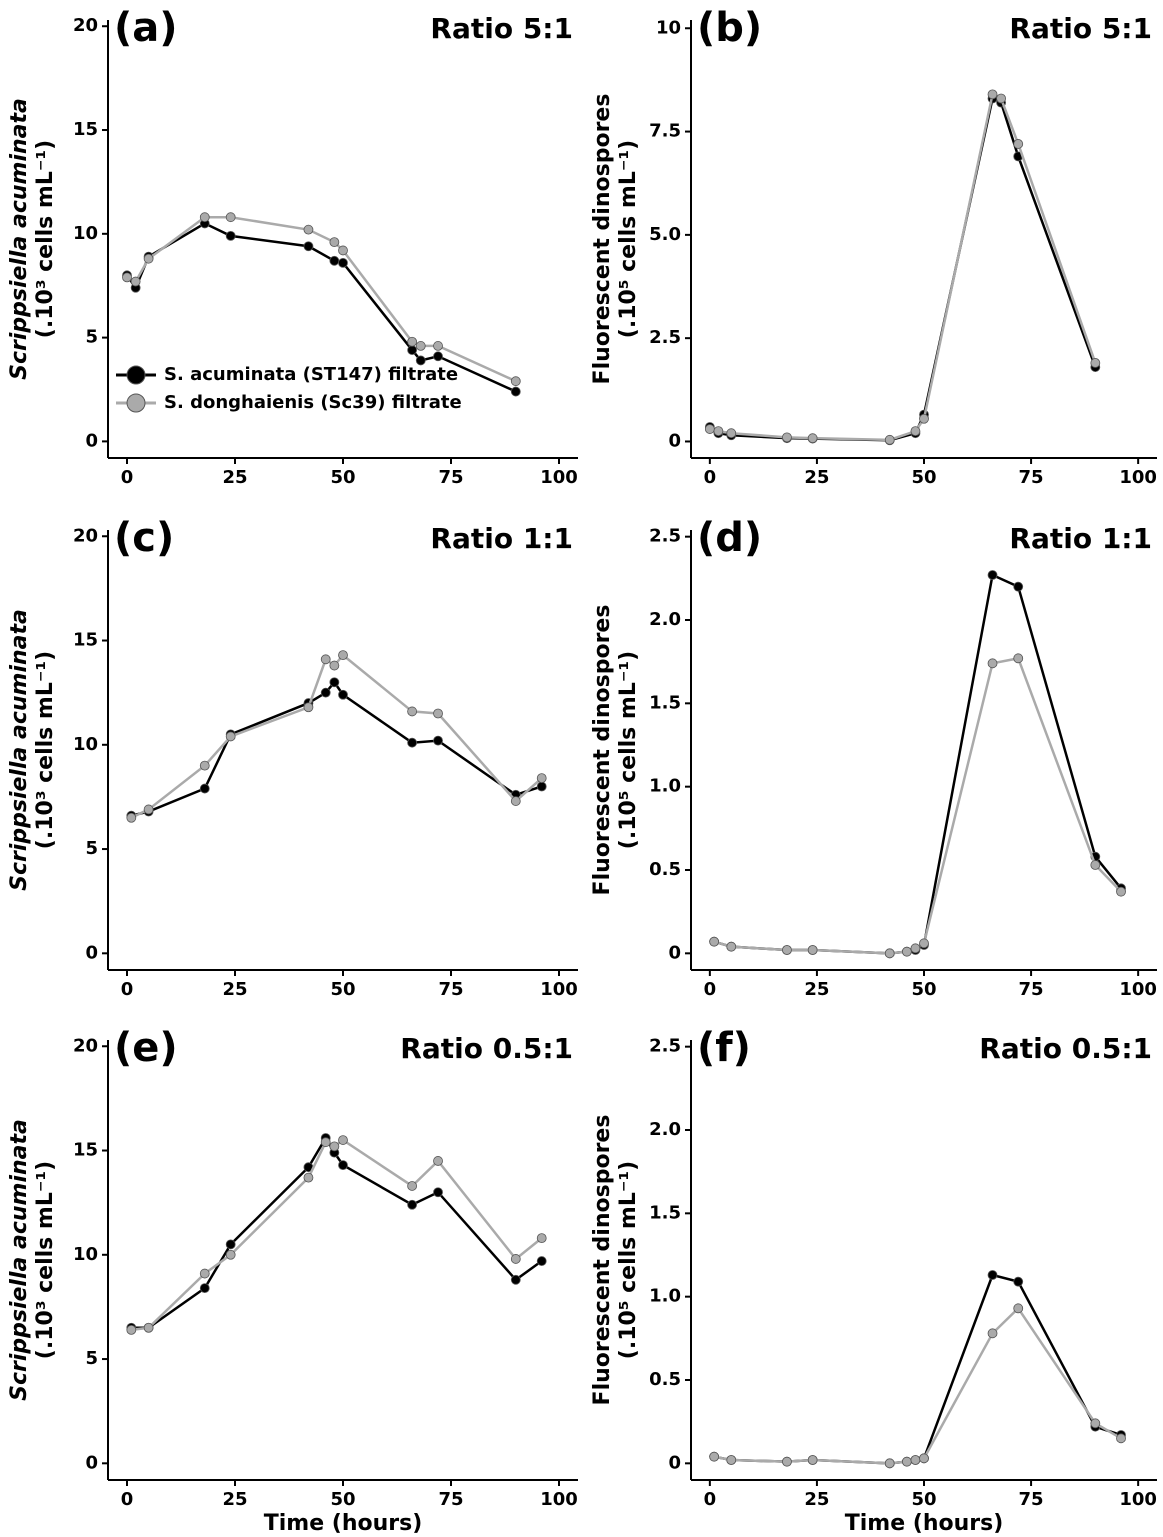  What do you see at coordinates (665, 1379) in the screenshot?
I see `y-tick-label: 0.5` at bounding box center [665, 1379].